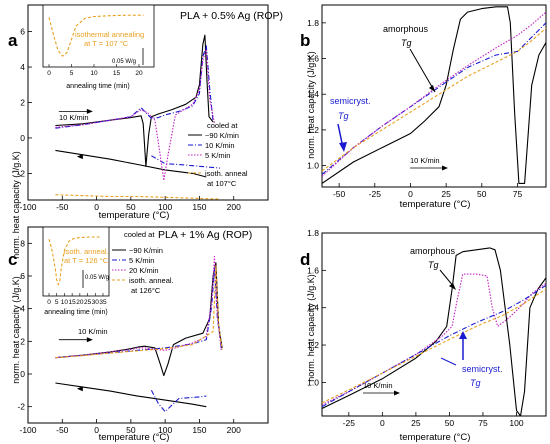 The image size is (550, 444). I want to click on panel-b-semicryst-arrowhead, so click(343, 147).